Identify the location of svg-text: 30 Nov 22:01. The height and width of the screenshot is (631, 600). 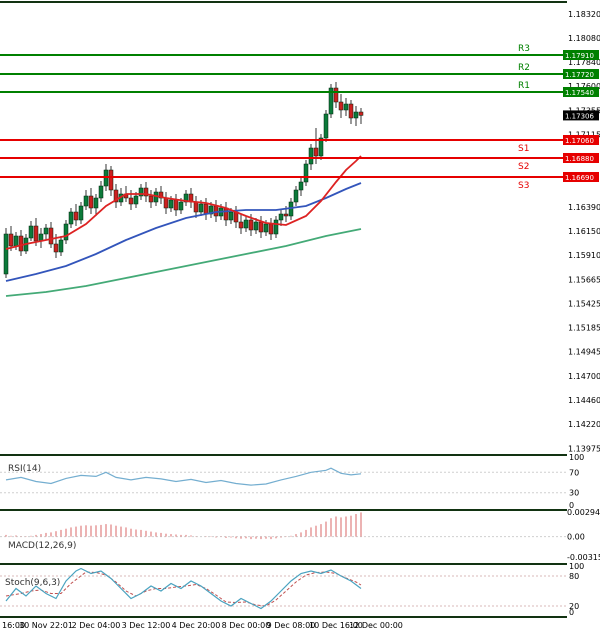
(46, 625).